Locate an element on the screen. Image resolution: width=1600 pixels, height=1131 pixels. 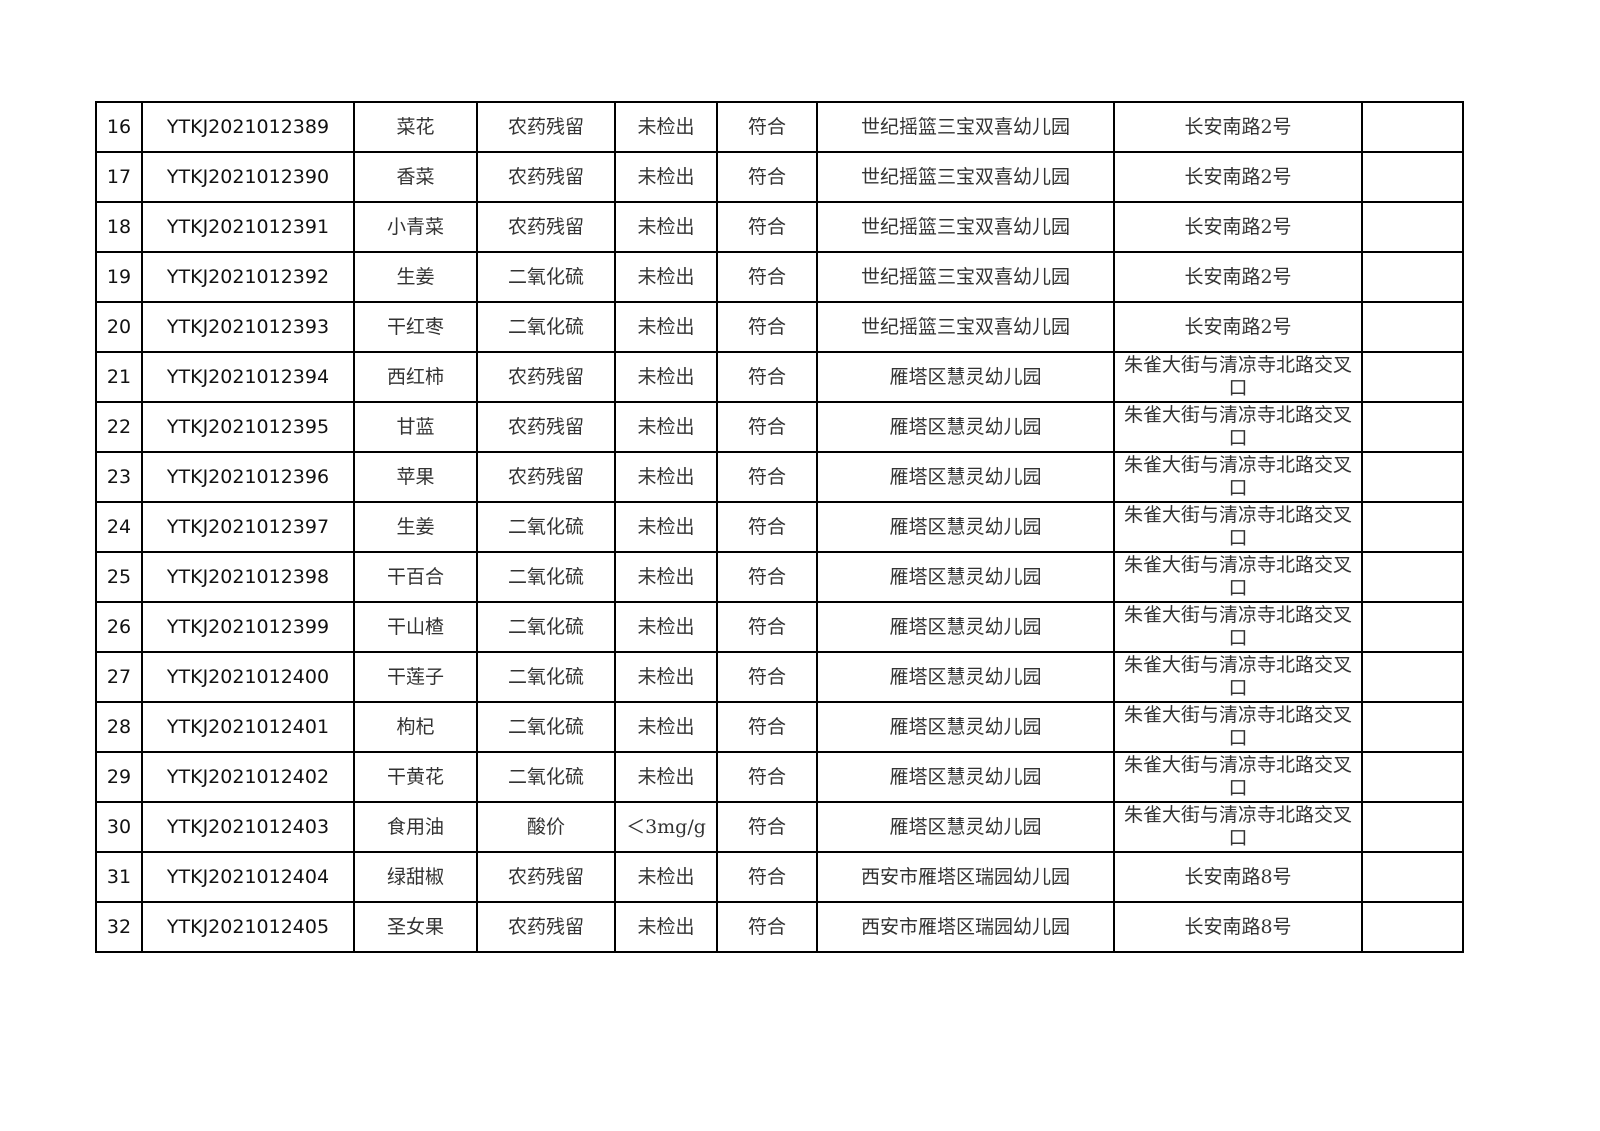
row-number-cell: 28 is located at coordinates (119, 727).